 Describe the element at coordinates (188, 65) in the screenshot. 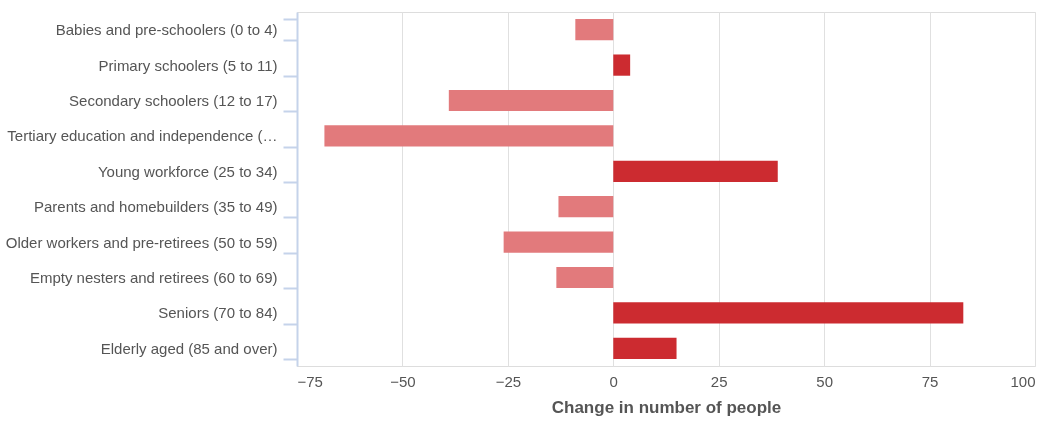

I see `y-tick-label: Primary schoolers (5 to 11)` at that location.